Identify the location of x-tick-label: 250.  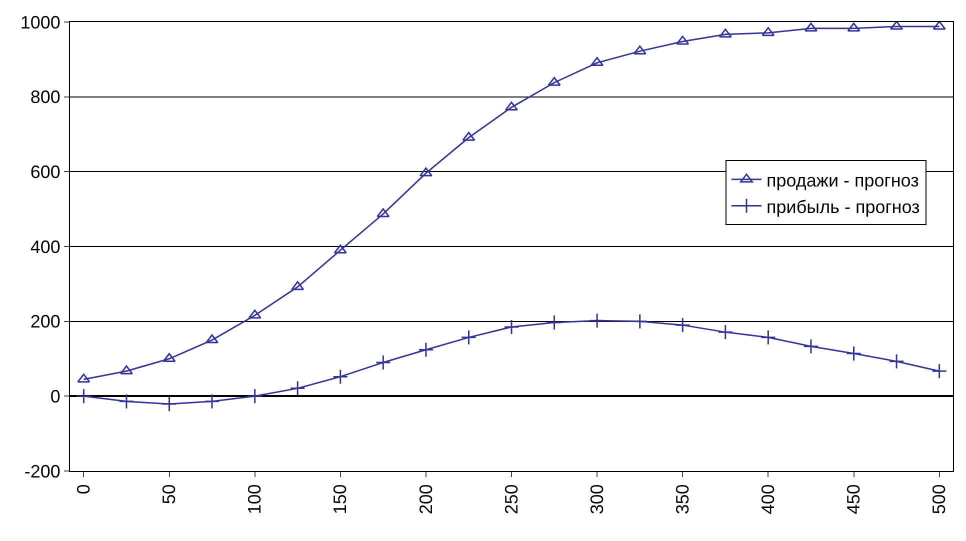
(511, 499).